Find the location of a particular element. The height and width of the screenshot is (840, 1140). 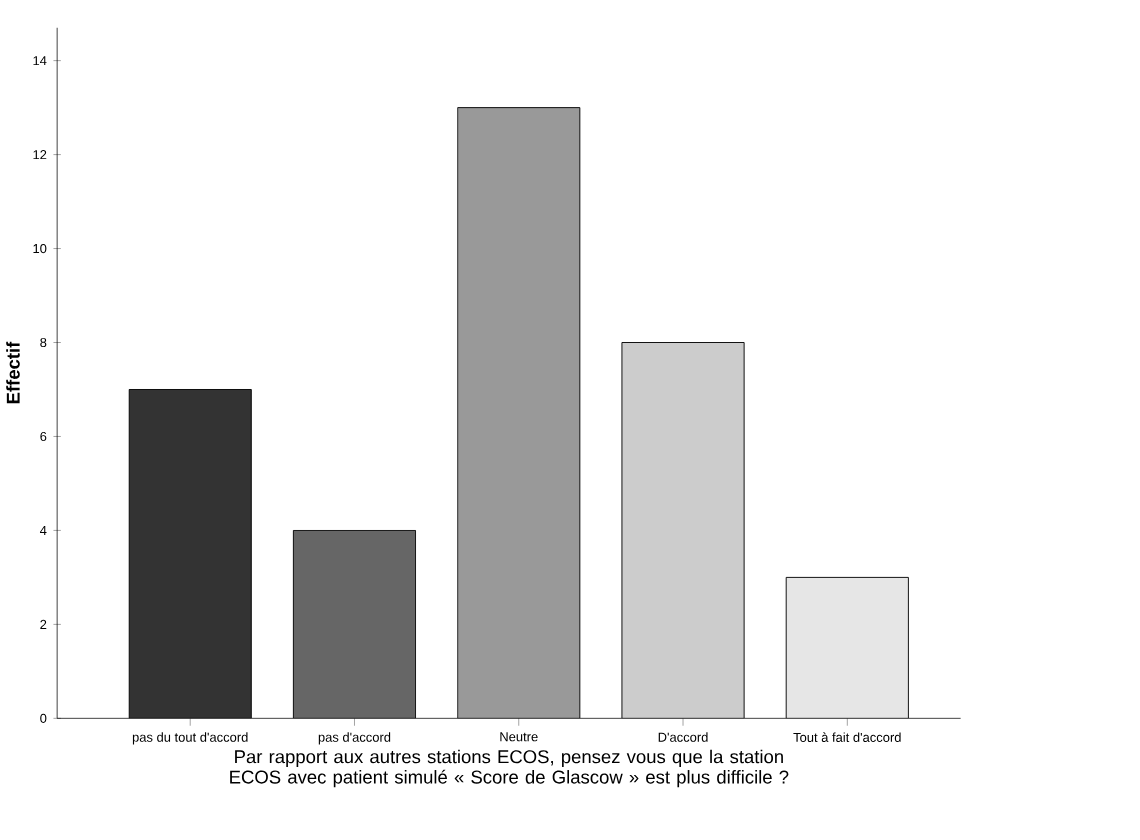

y-axis-title: Effectif is located at coordinates (13, 372).